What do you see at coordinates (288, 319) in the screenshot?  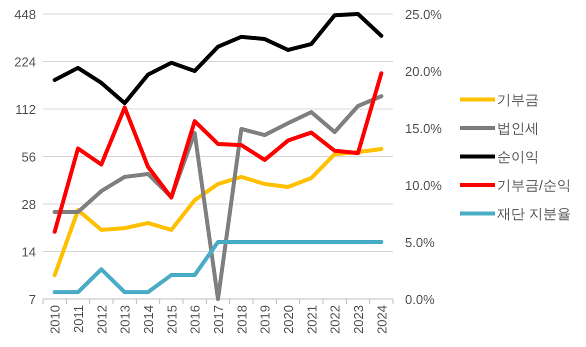 I see `x-tick-label: 2020` at bounding box center [288, 319].